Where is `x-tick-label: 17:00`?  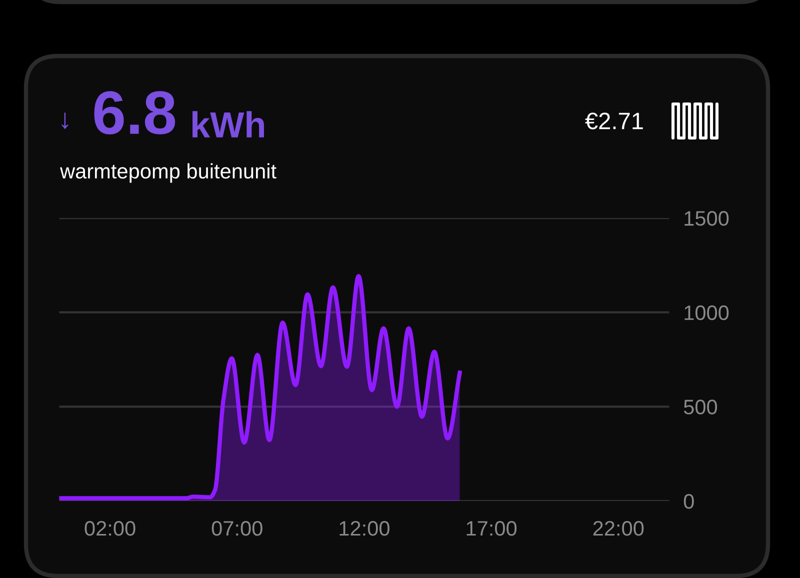
x-tick-label: 17:00 is located at coordinates (491, 528).